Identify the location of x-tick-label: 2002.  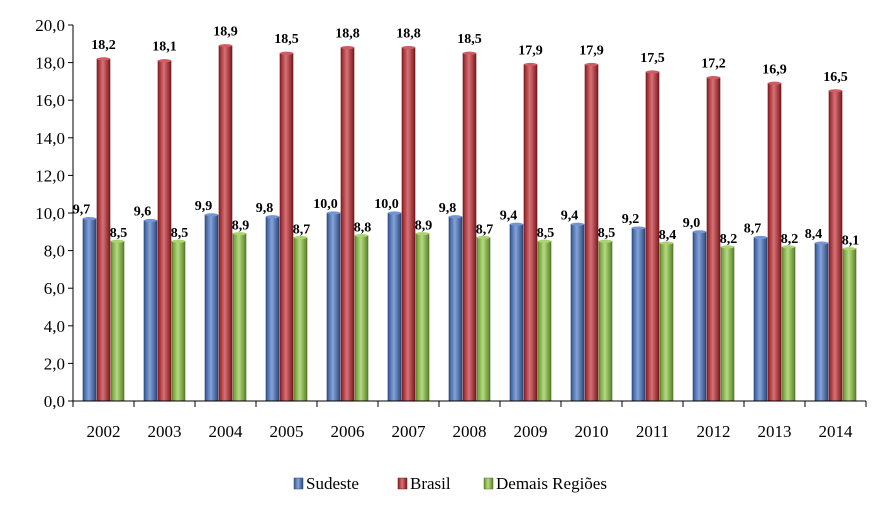
(104, 431).